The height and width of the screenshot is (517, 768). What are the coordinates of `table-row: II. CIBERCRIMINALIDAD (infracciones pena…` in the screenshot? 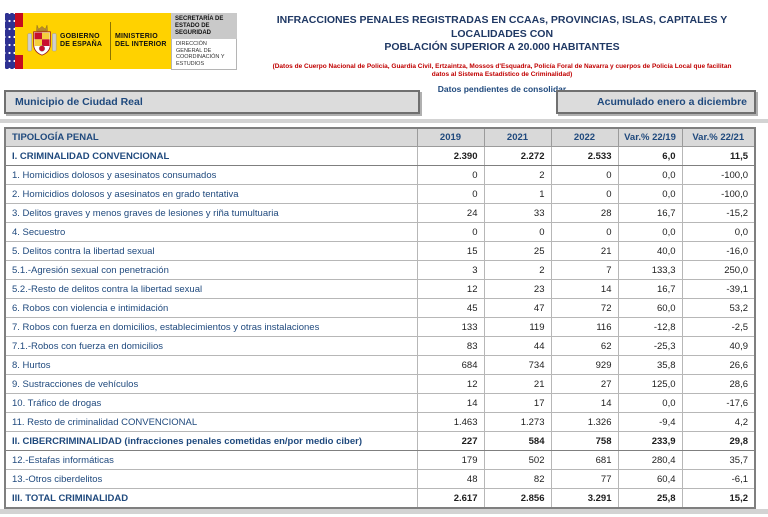 It's located at (380, 441).